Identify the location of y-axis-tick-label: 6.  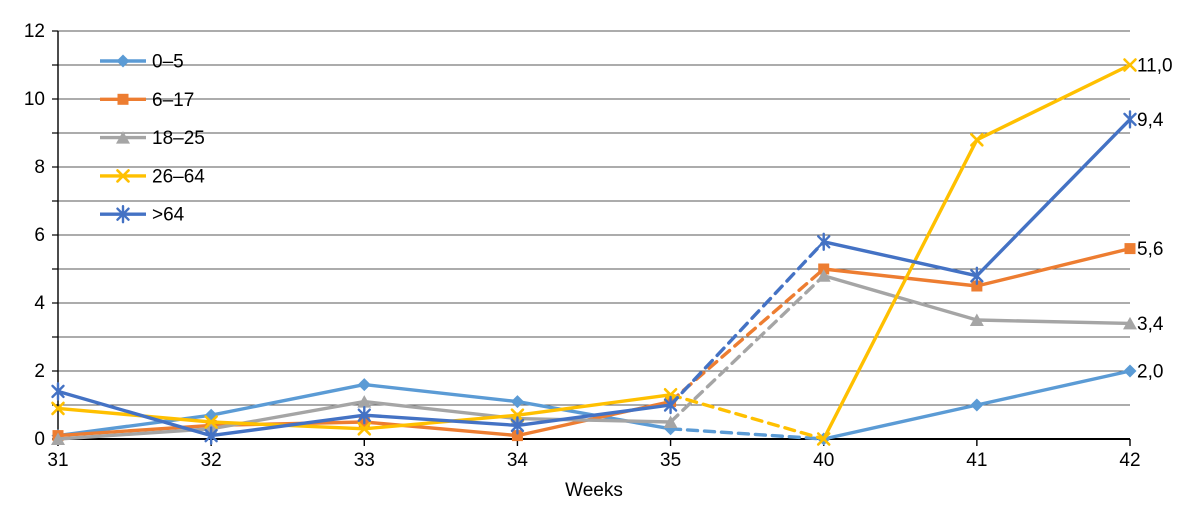
(39, 235).